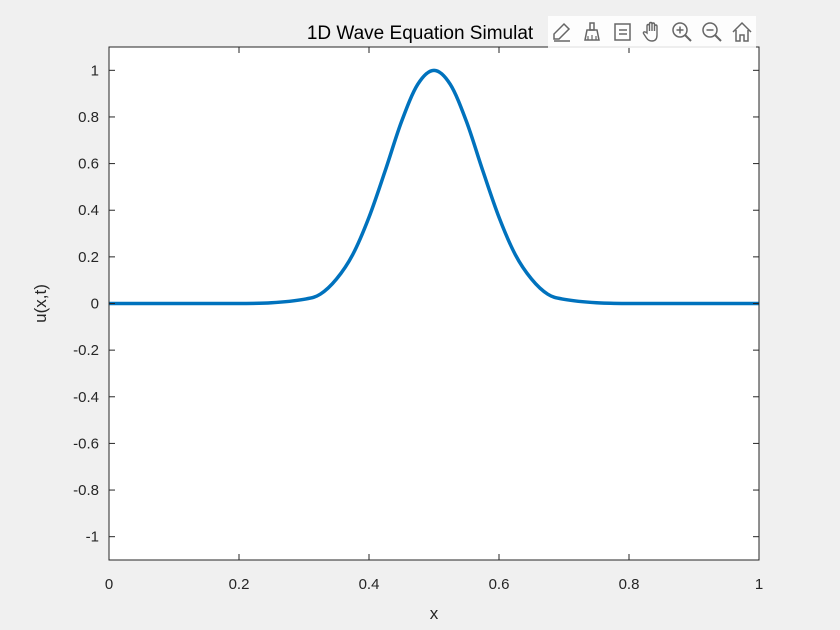 This screenshot has height=630, width=840. Describe the element at coordinates (86, 397) in the screenshot. I see `y-tick-label: -0.4` at that location.